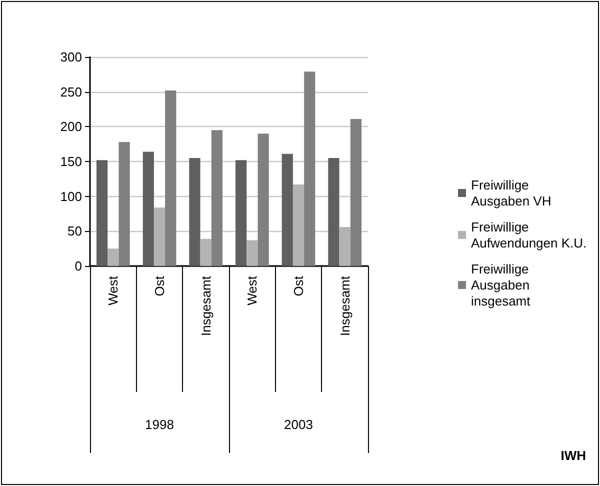 The height and width of the screenshot is (486, 600). I want to click on y-tick-label: 150, so click(71, 161).